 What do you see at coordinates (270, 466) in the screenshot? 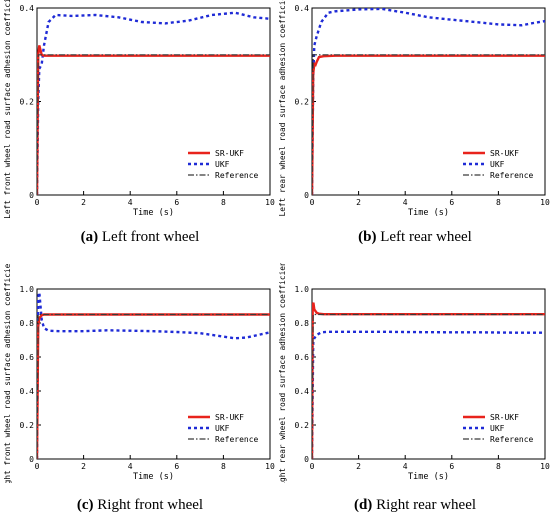
I see `chart-c-xtick-label: 10` at bounding box center [270, 466].